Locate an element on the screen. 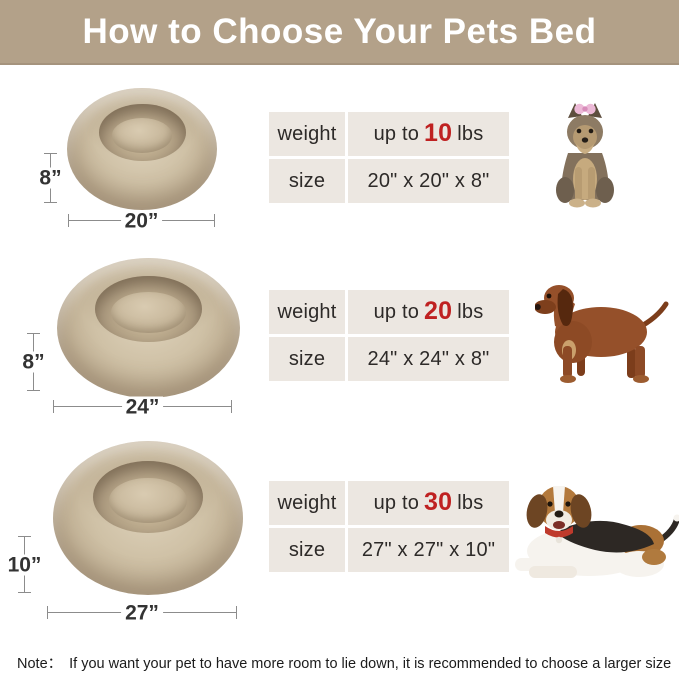  weight-row-value: up to 10 lbs is located at coordinates (428, 134).